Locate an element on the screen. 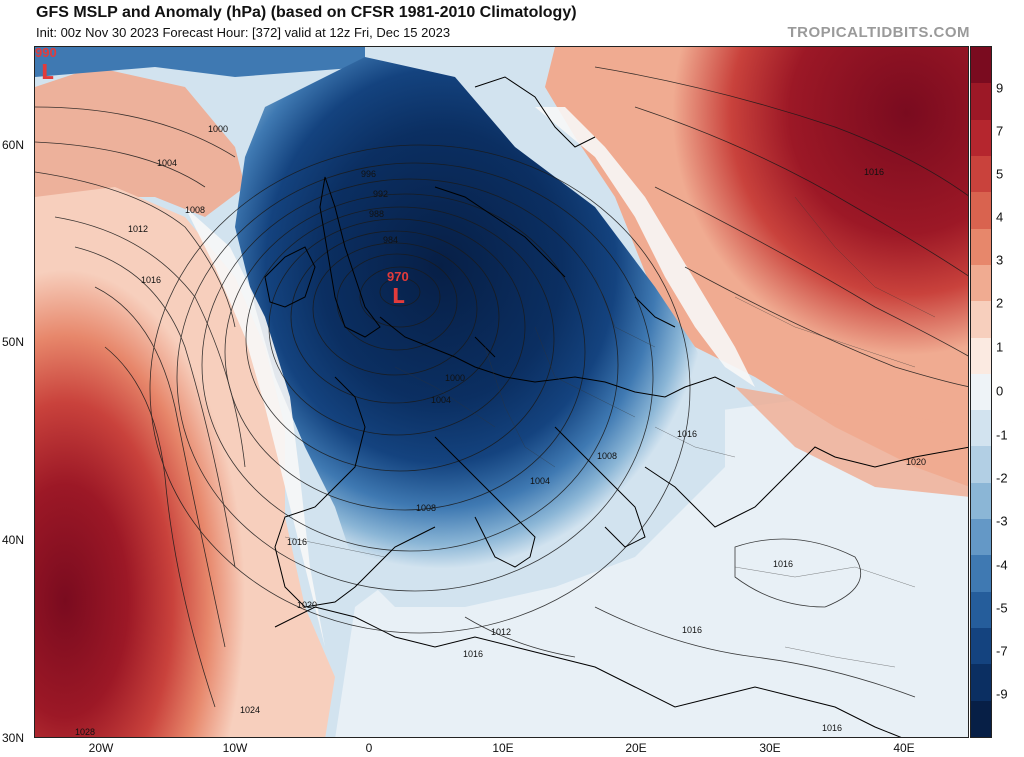  low-value: 970 is located at coordinates (398, 276).